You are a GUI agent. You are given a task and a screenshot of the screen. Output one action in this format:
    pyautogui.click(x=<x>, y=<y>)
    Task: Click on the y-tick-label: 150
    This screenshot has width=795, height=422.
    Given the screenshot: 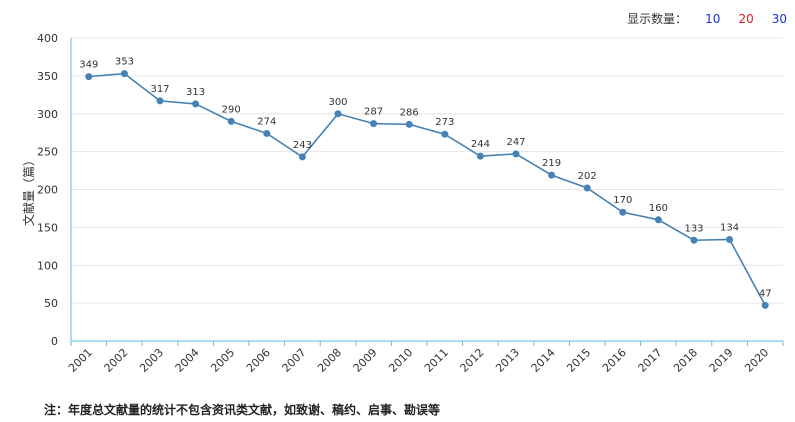 What is the action you would take?
    pyautogui.click(x=47, y=227)
    